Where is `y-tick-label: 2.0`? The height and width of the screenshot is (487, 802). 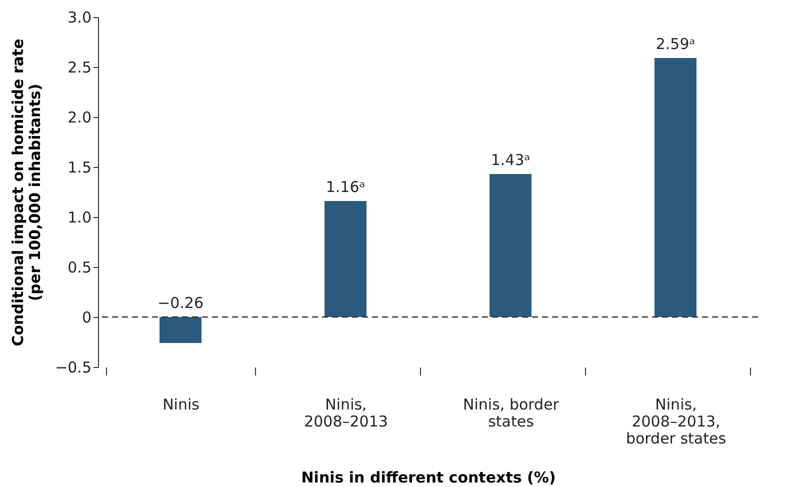 y-tick-label: 2.0 is located at coordinates (80, 117).